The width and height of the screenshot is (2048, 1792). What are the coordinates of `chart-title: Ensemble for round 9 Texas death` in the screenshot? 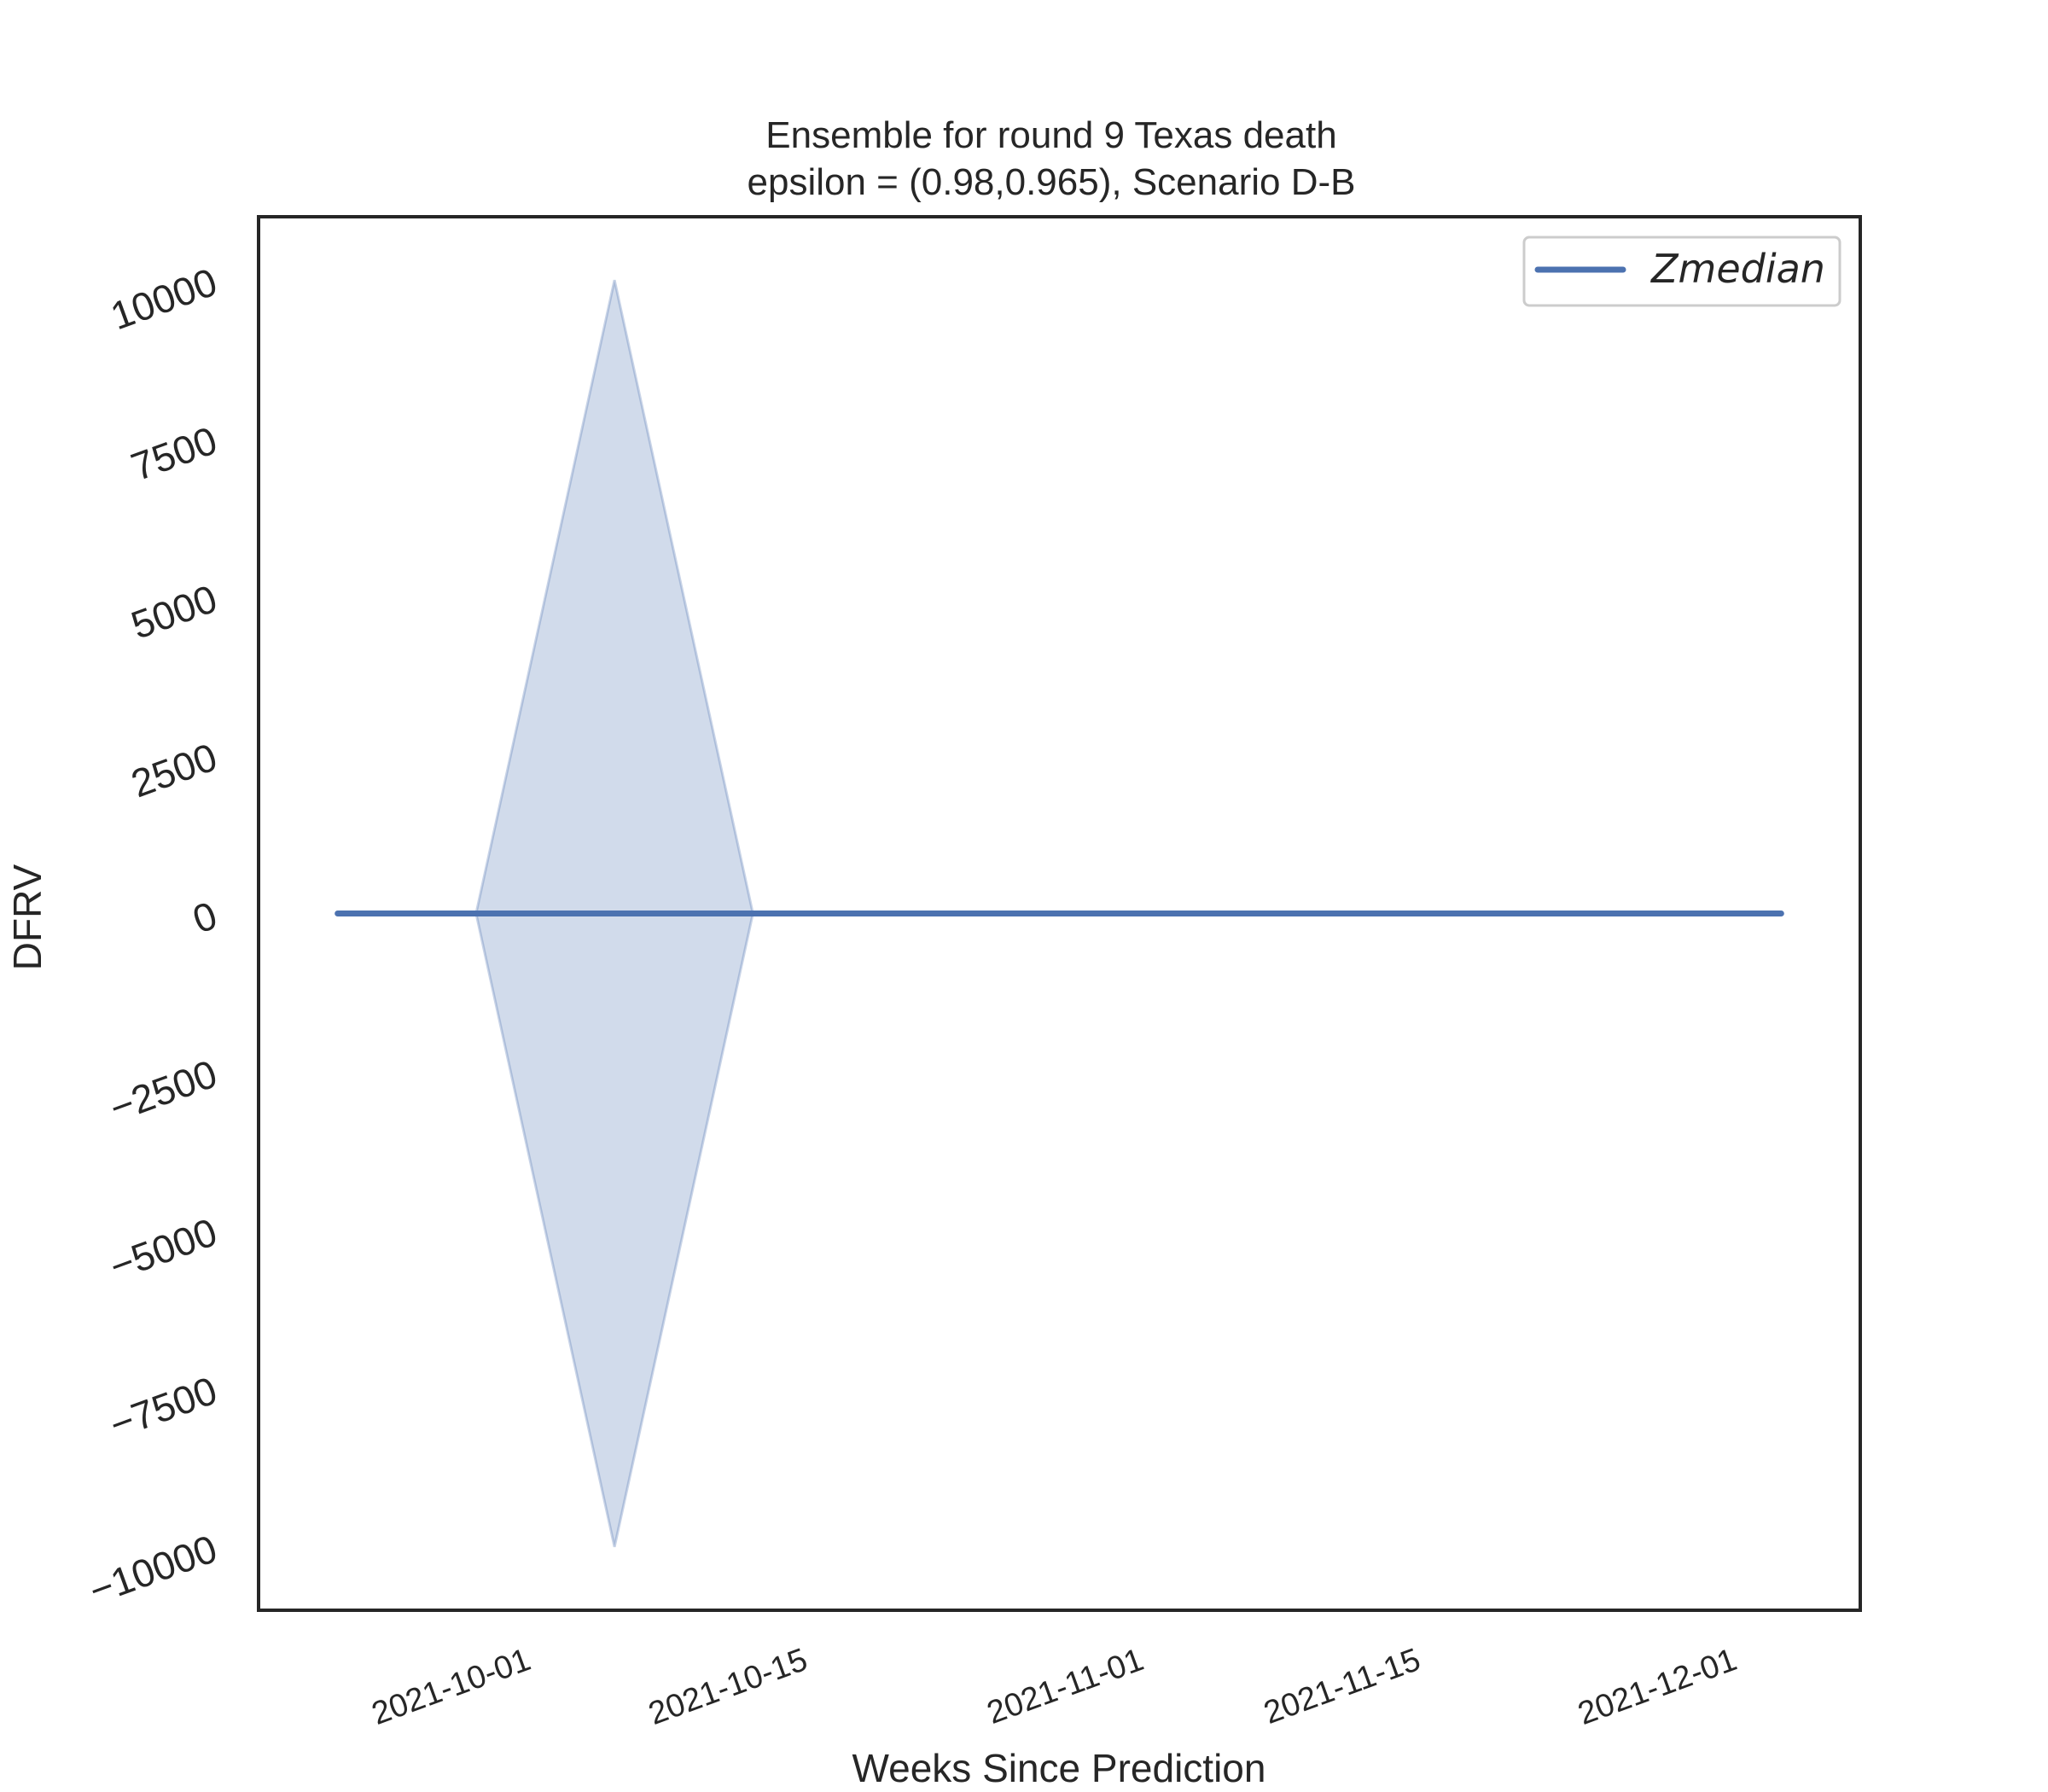 It's located at (1050, 135).